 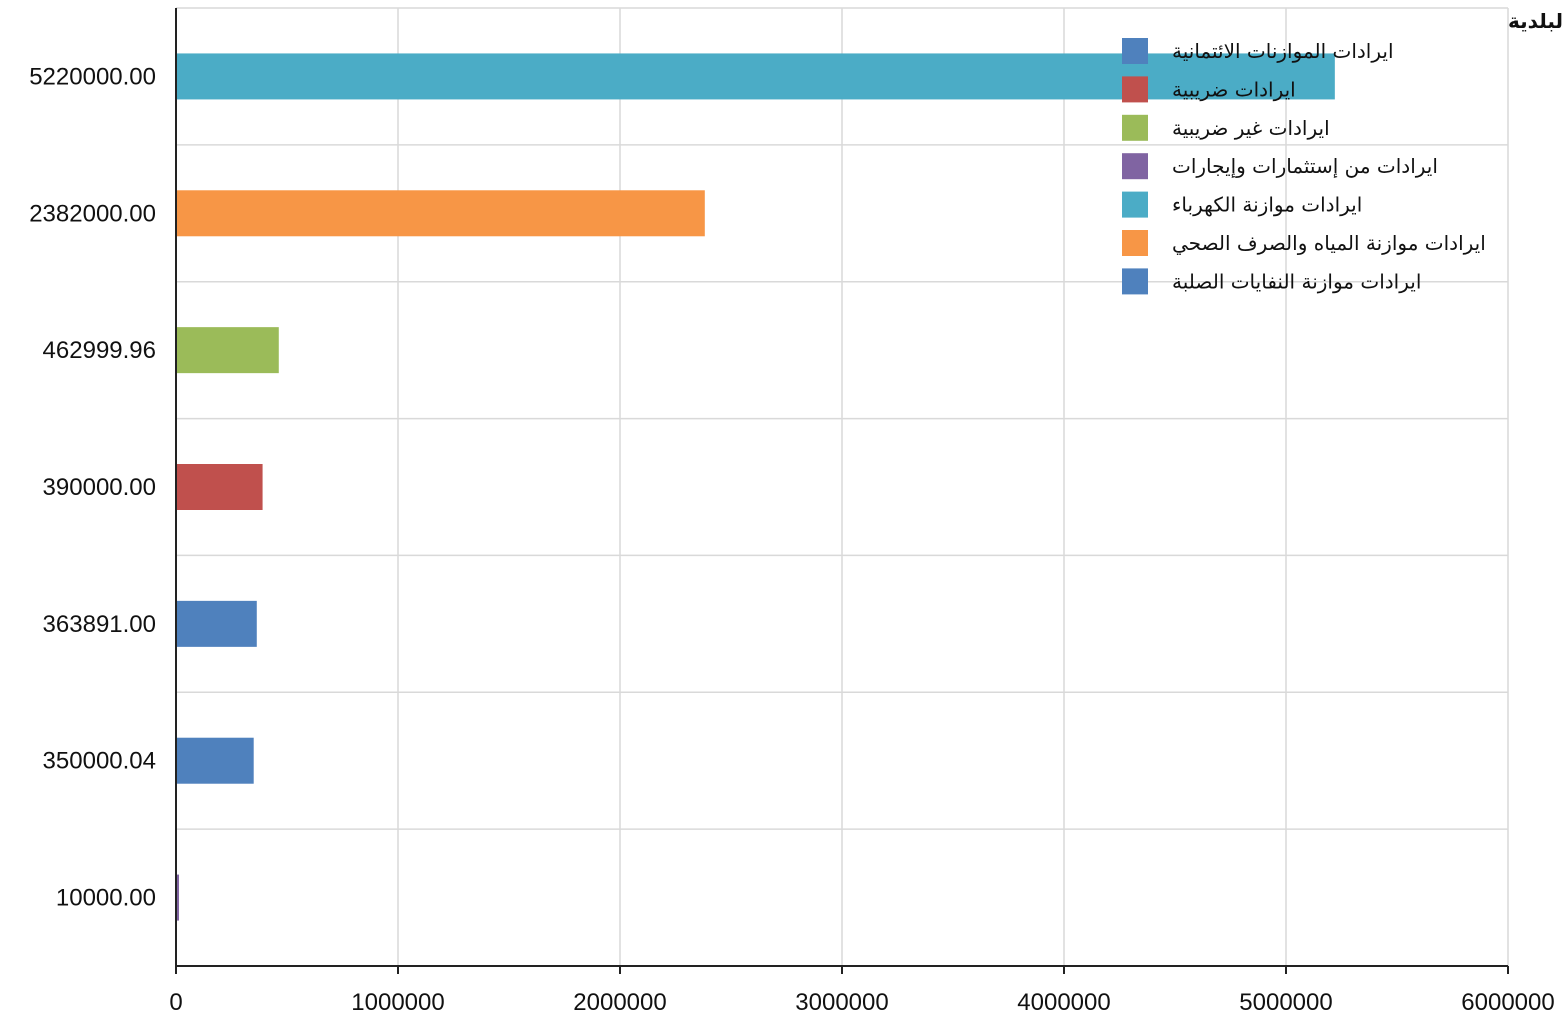 What do you see at coordinates (1305, 166) in the screenshot?
I see `legend-label: ايرادات من إستثمارات وإيجارات` at bounding box center [1305, 166].